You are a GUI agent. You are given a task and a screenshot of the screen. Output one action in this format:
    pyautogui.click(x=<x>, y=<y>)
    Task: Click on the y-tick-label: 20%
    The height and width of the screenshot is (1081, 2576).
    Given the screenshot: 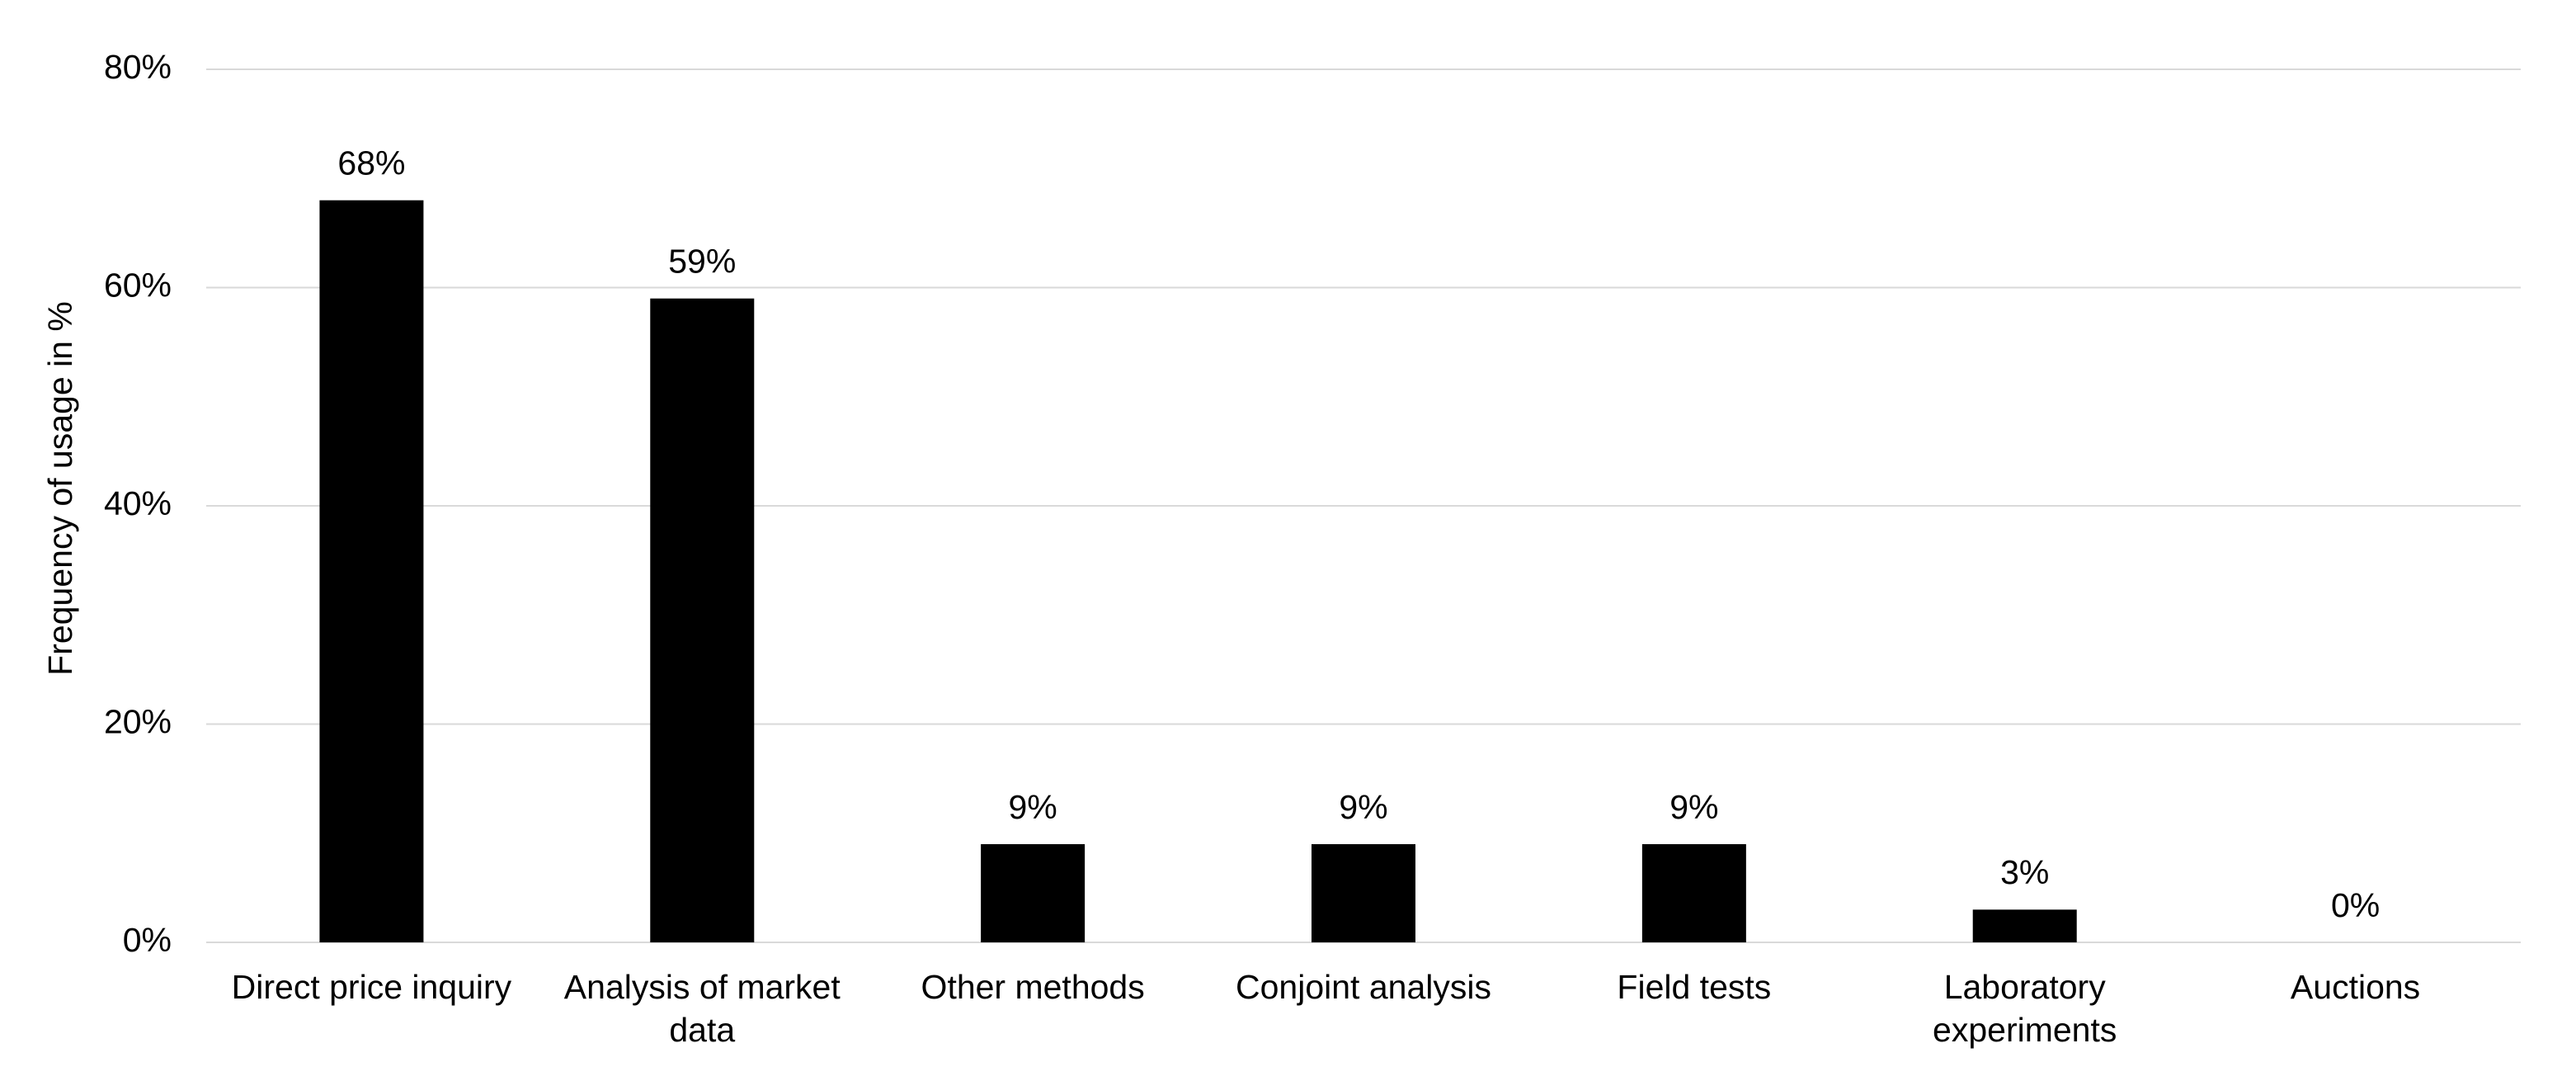 What is the action you would take?
    pyautogui.click(x=138, y=721)
    